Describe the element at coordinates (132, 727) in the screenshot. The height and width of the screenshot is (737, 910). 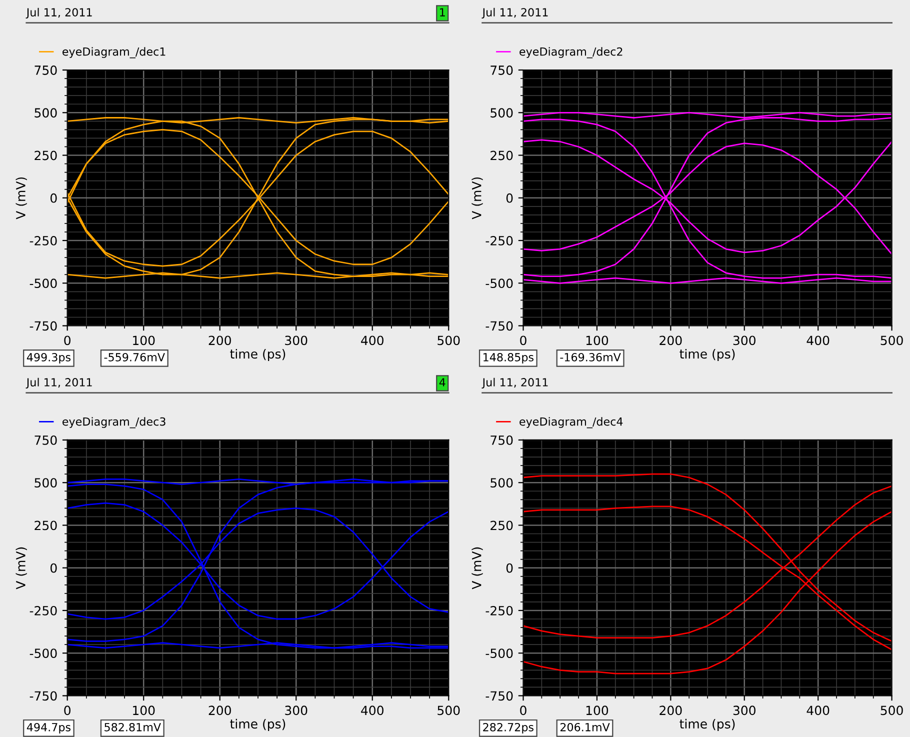
I see `text: 582.81mV` at that location.